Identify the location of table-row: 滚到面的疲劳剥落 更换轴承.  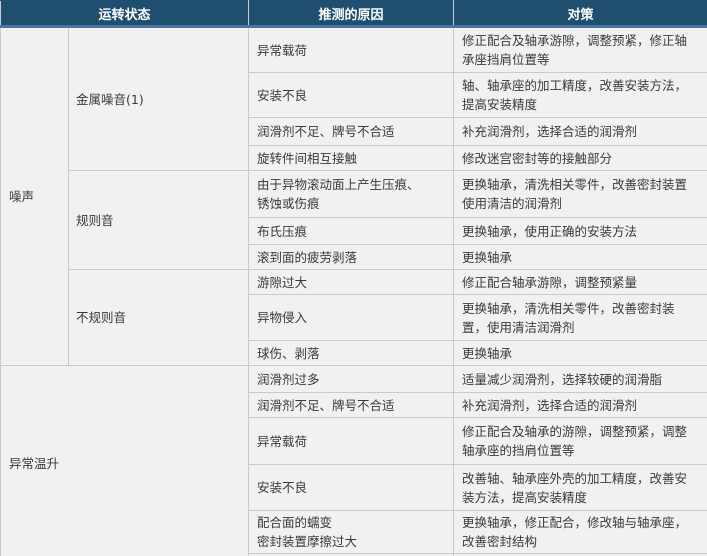
(354, 257).